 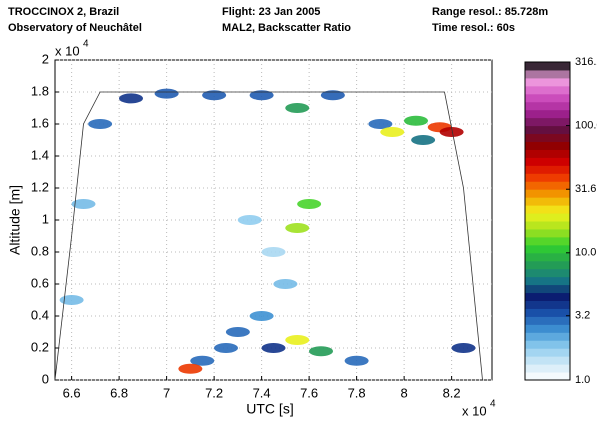 What do you see at coordinates (40, 314) in the screenshot?
I see `y-tick-label: 0.4` at bounding box center [40, 314].